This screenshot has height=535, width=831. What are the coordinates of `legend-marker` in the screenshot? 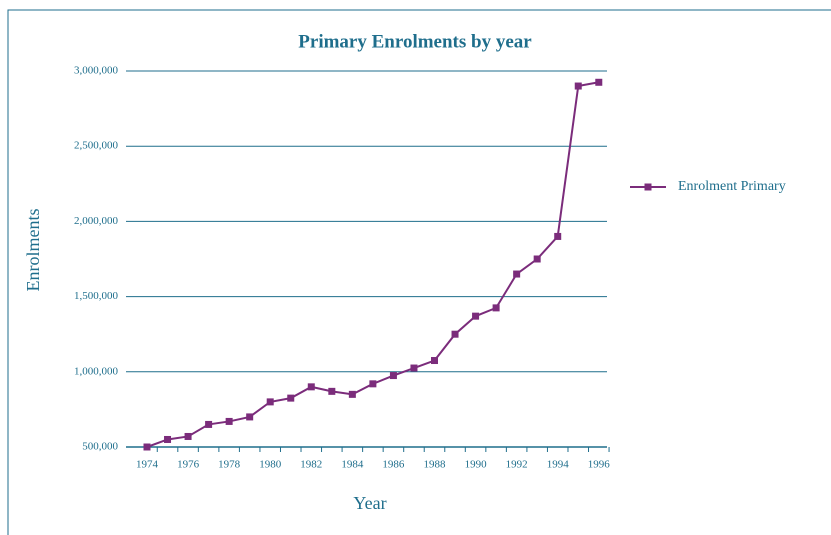 It's located at (648, 187).